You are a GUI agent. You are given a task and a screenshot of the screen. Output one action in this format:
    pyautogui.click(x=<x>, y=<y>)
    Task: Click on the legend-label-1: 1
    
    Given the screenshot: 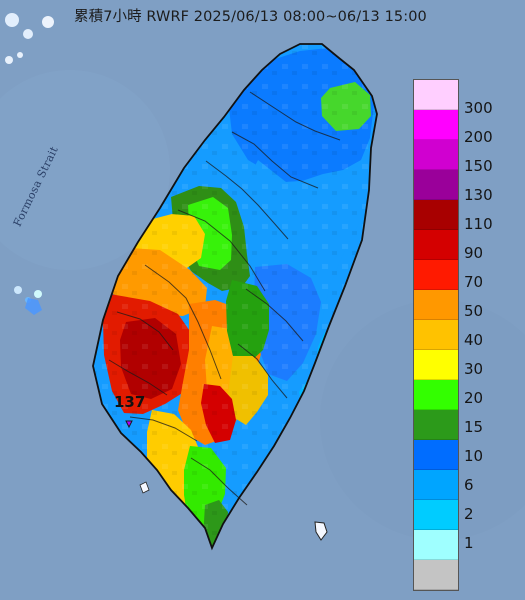 What is the action you would take?
    pyautogui.click(x=469, y=543)
    